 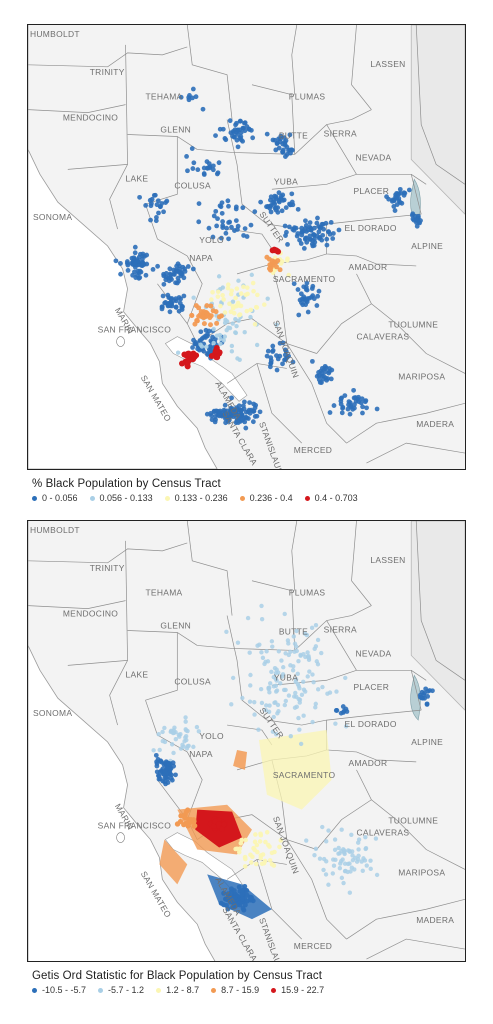 I want to click on county-label: SIERRA, so click(x=340, y=629).